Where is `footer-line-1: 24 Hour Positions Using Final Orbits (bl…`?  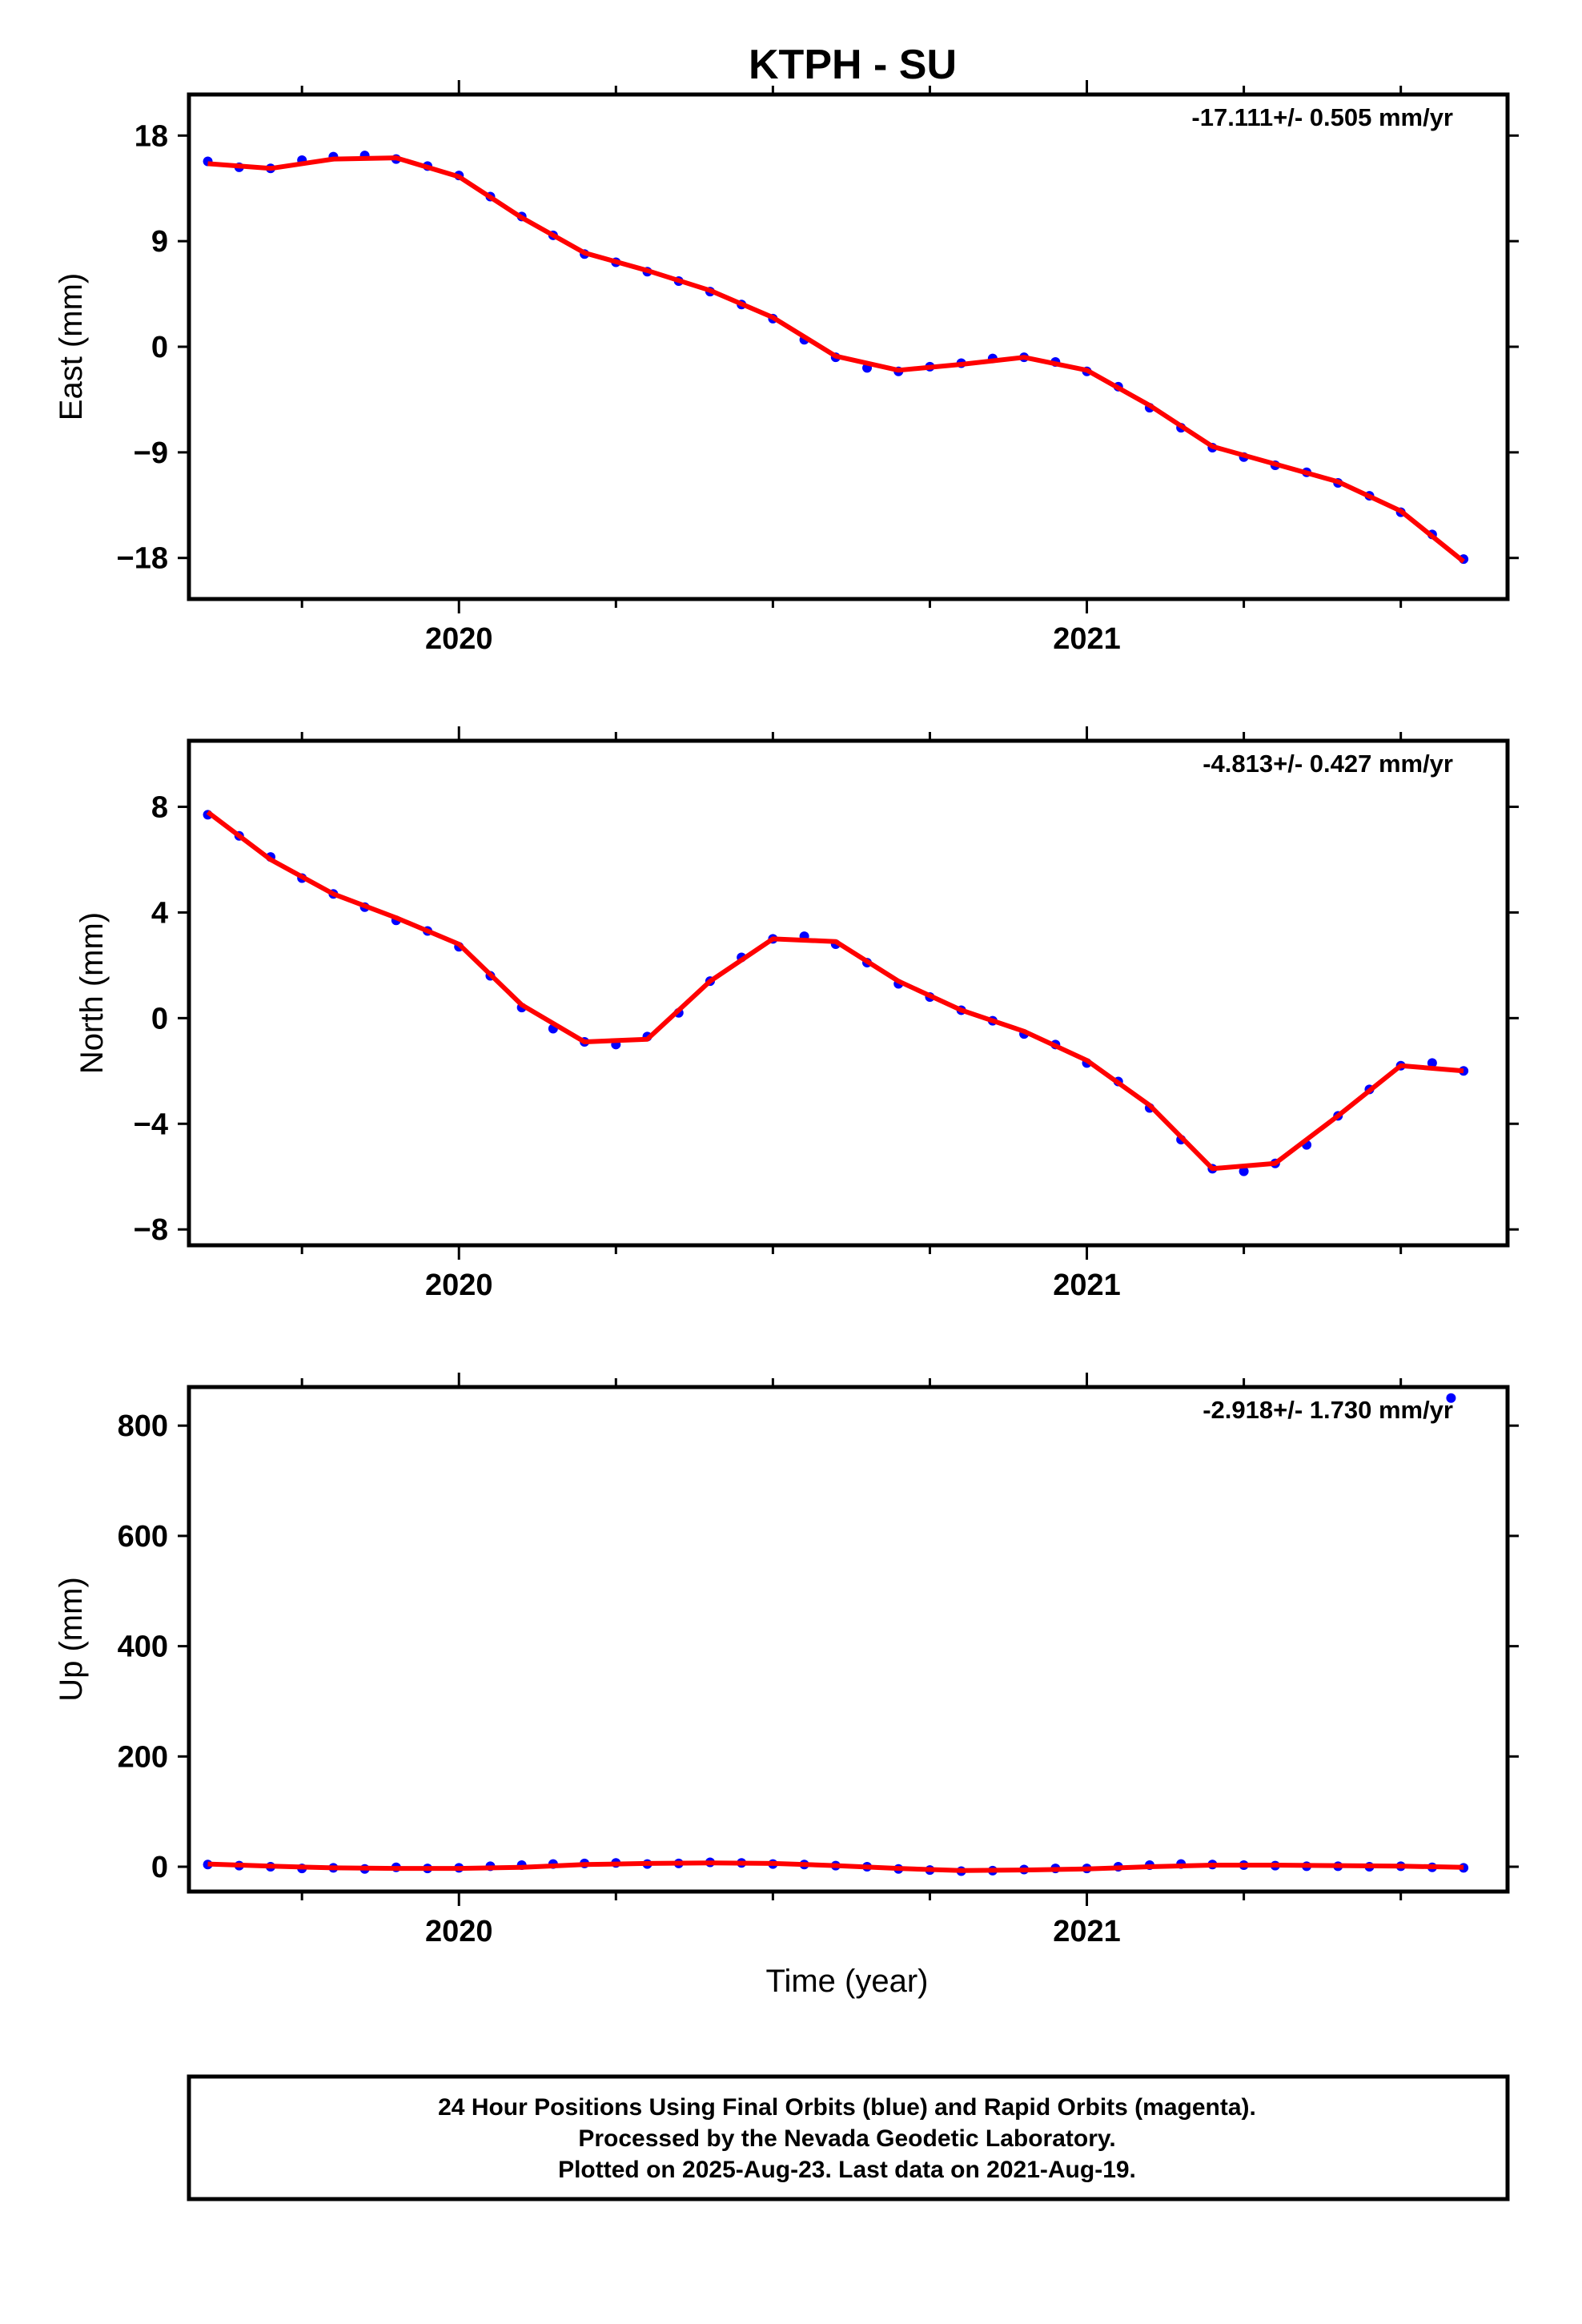
footer-line-1: 24 Hour Positions Using Final Orbits (bl… is located at coordinates (847, 2107).